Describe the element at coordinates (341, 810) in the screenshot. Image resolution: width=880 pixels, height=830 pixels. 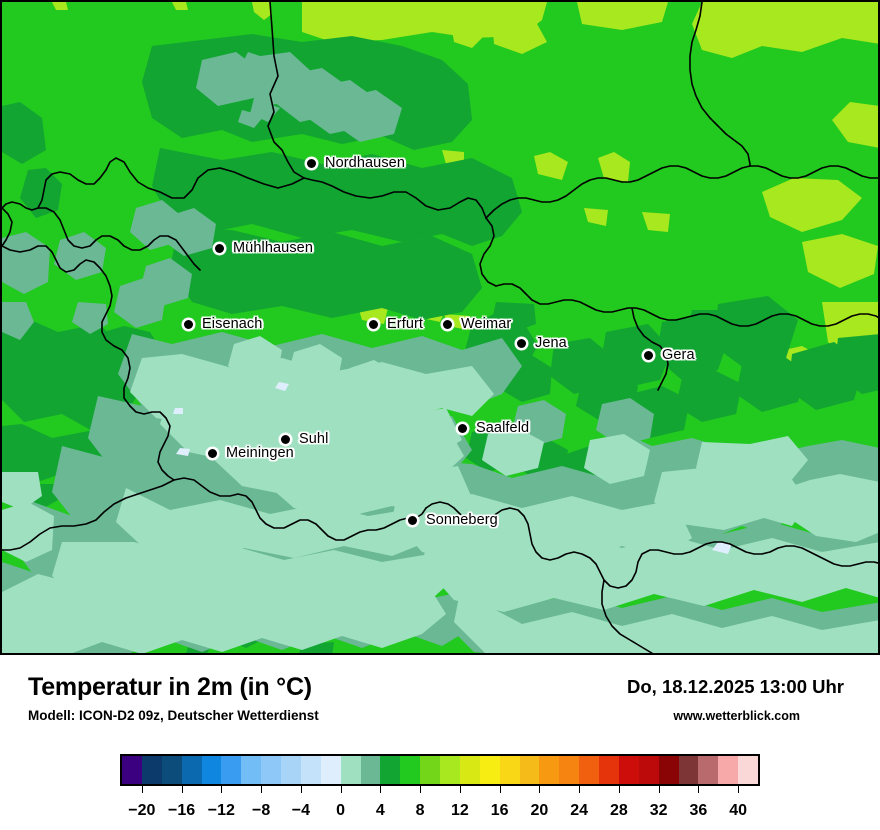
I see `colorbar-tick-label: 0` at that location.